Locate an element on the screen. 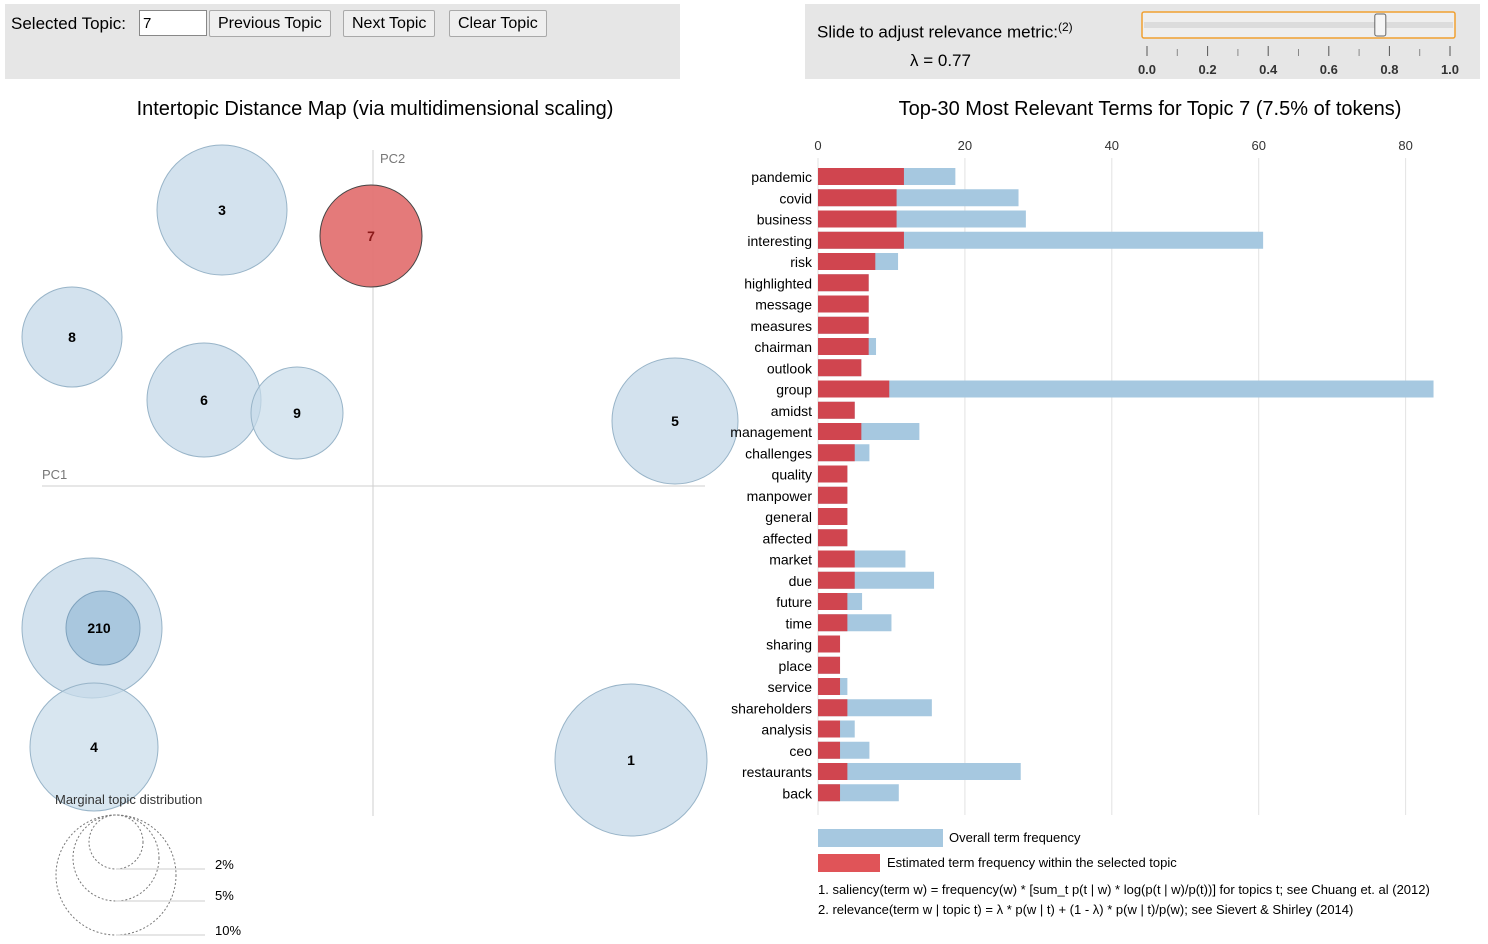 Image resolution: width=1488 pixels, height=944 pixels. topic-3-label: 3 is located at coordinates (222, 210).